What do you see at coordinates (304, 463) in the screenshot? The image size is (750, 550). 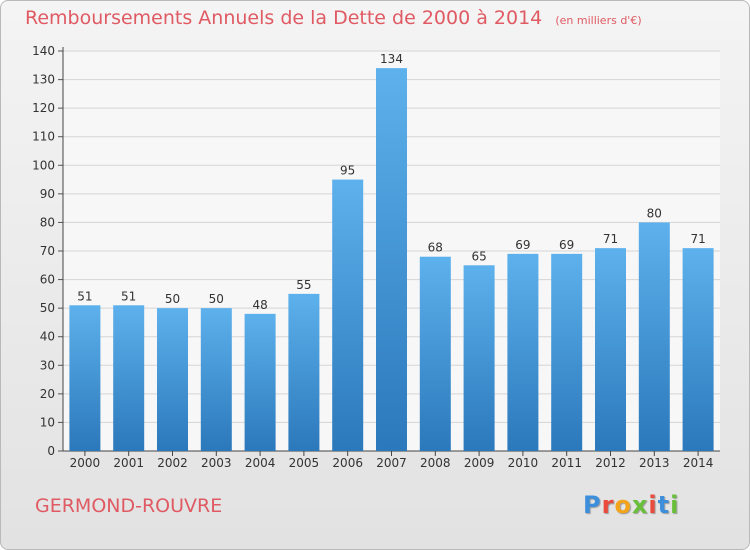 I see `x-tick-label: 2005` at bounding box center [304, 463].